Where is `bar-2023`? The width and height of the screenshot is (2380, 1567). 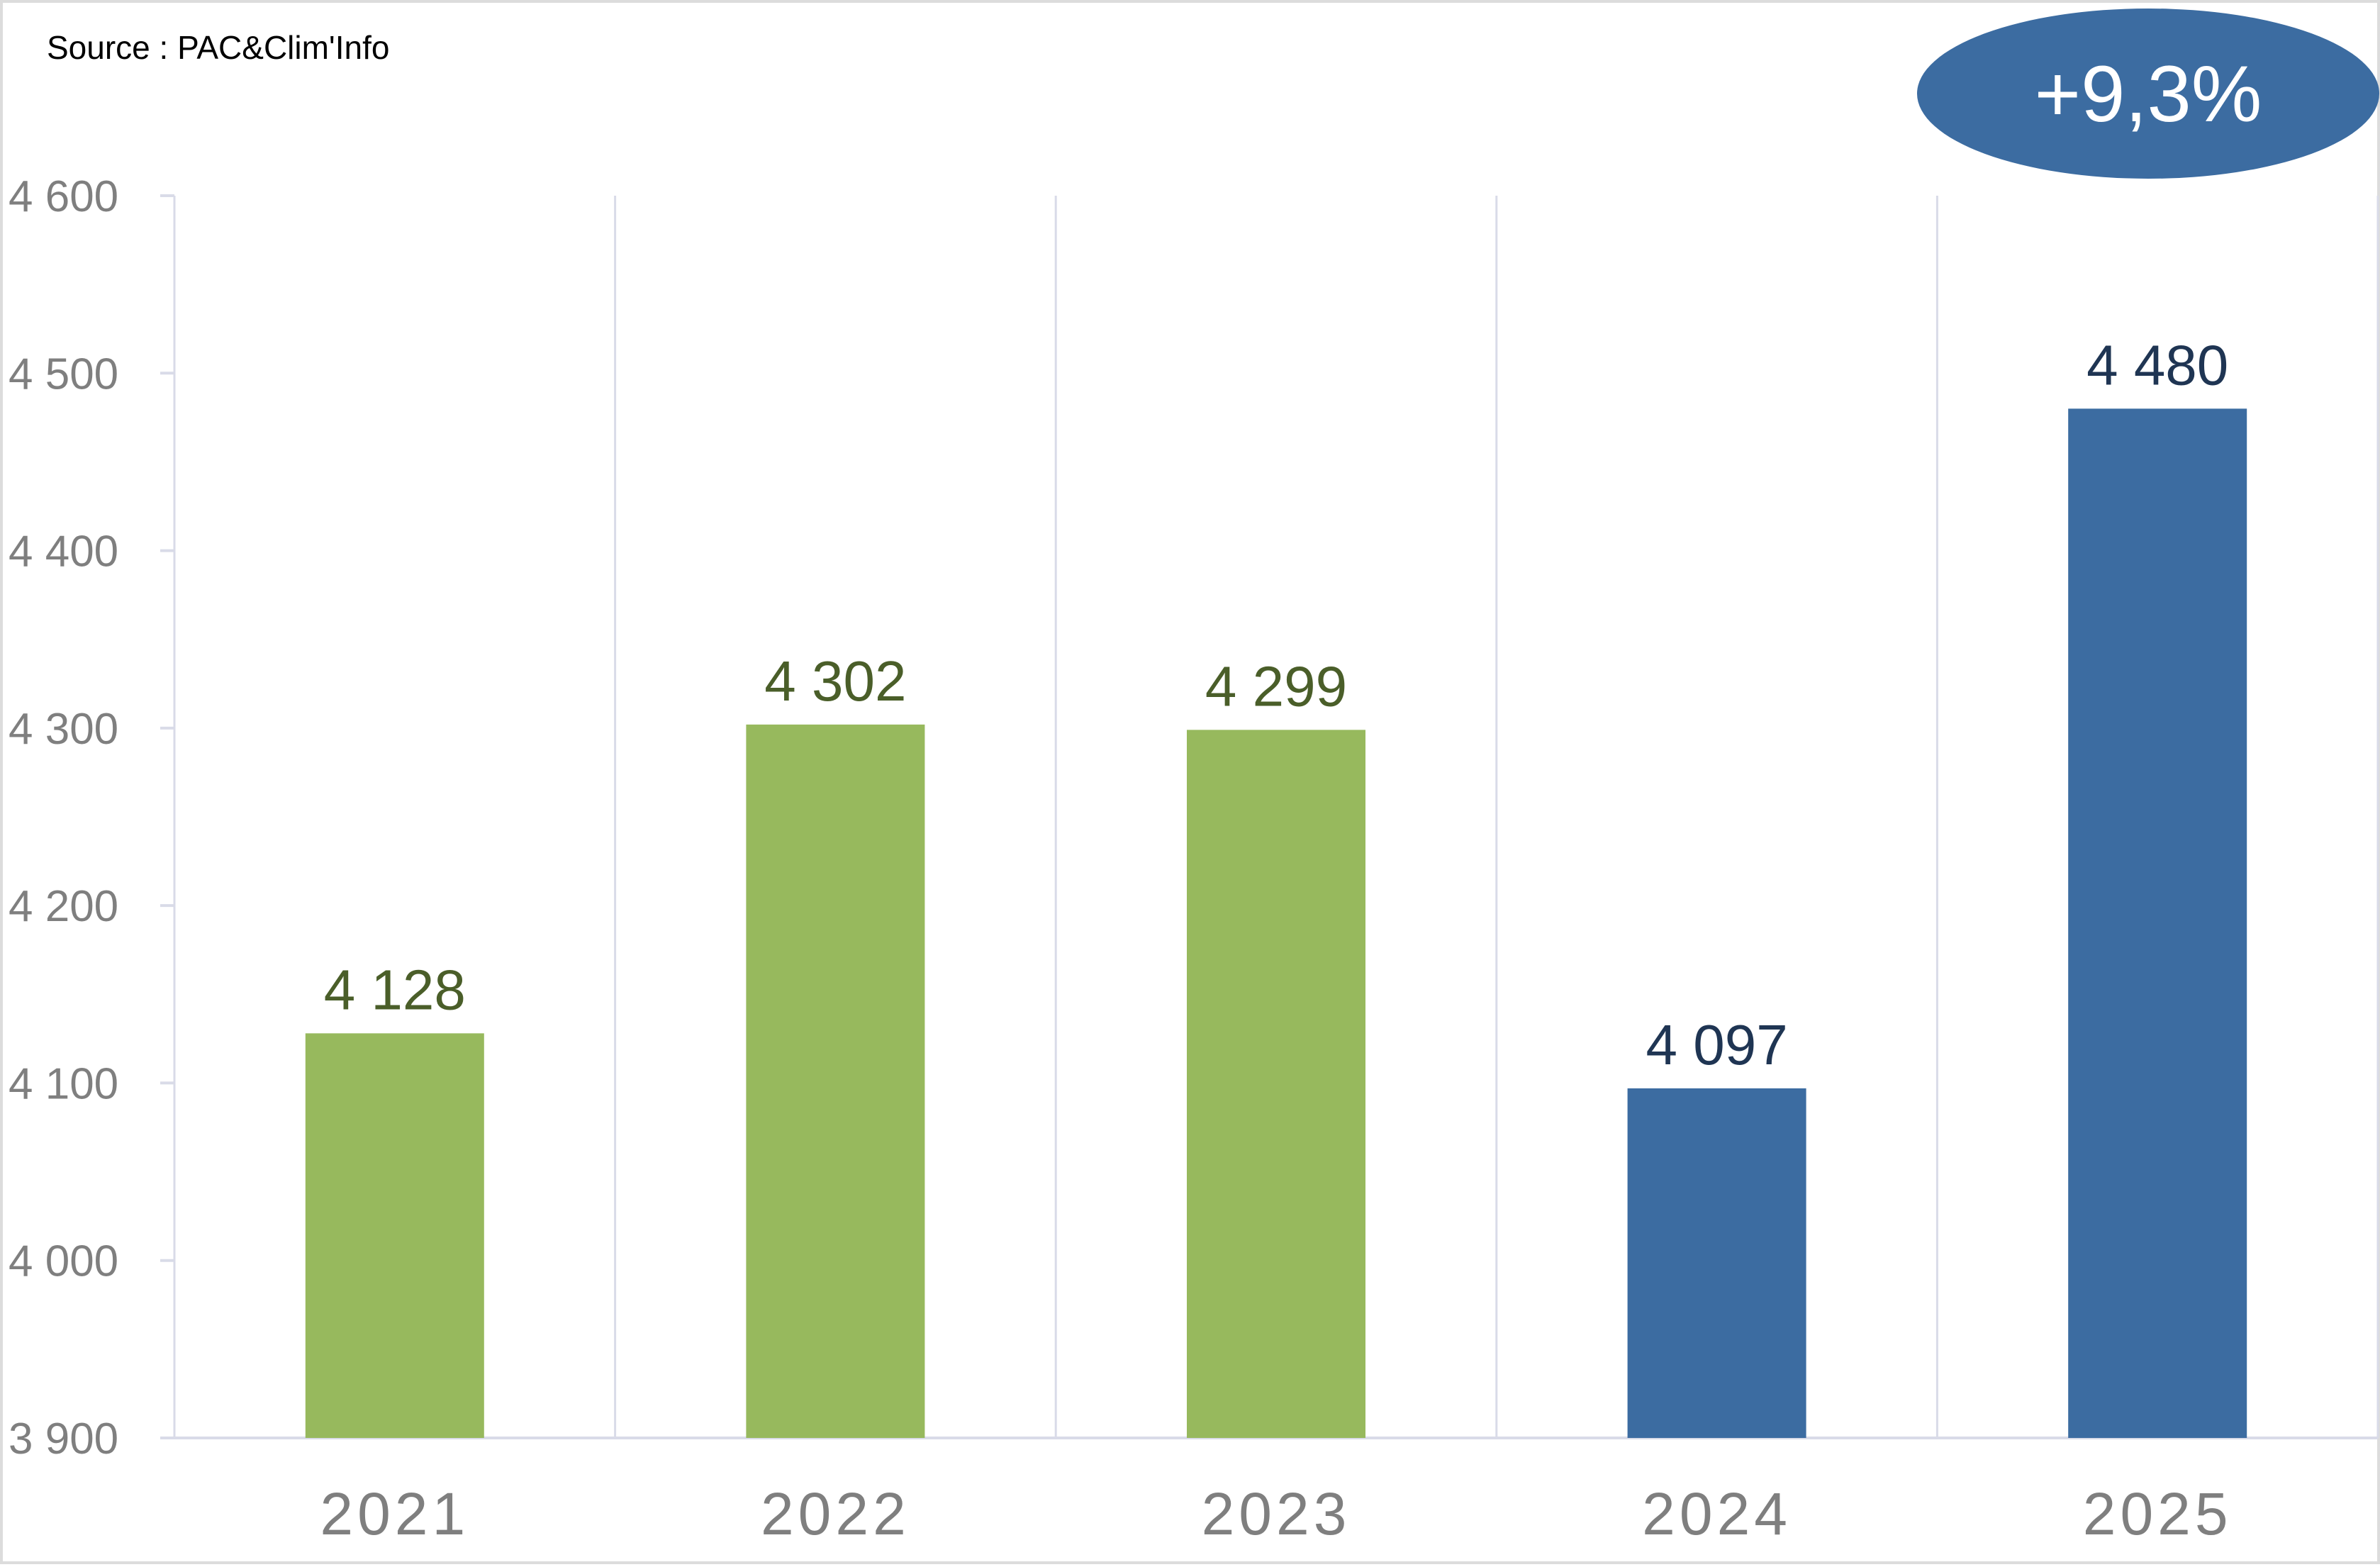 bar-2023 is located at coordinates (1276, 1084).